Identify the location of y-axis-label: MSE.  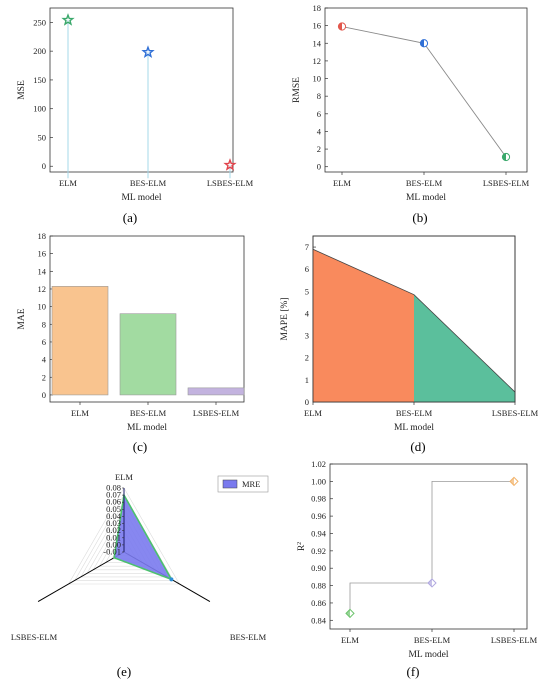
(22, 90).